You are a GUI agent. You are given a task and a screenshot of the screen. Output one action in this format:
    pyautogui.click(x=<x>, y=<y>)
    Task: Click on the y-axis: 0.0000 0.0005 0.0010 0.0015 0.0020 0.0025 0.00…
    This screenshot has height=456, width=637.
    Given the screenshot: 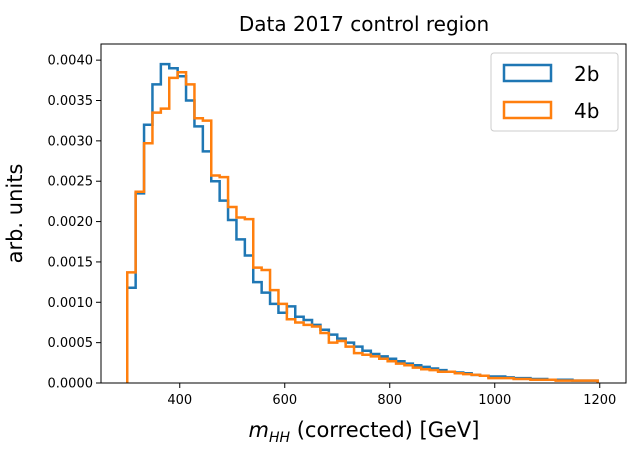 What is the action you would take?
    pyautogui.click(x=74, y=223)
    